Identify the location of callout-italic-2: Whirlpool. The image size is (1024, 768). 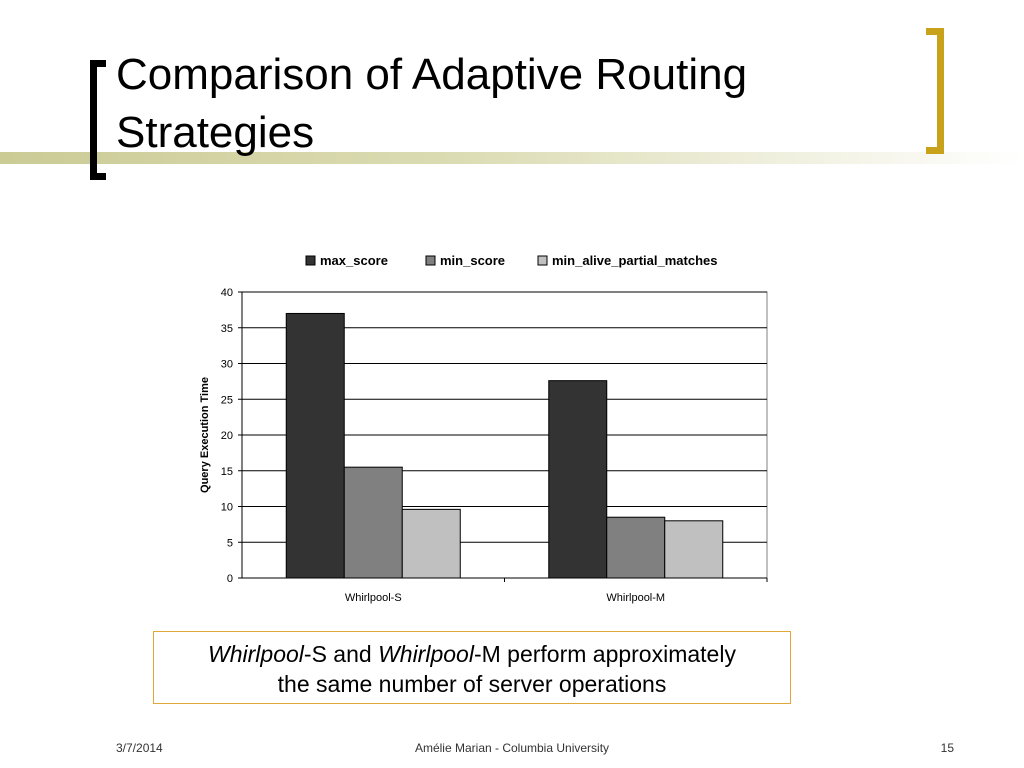
(426, 654).